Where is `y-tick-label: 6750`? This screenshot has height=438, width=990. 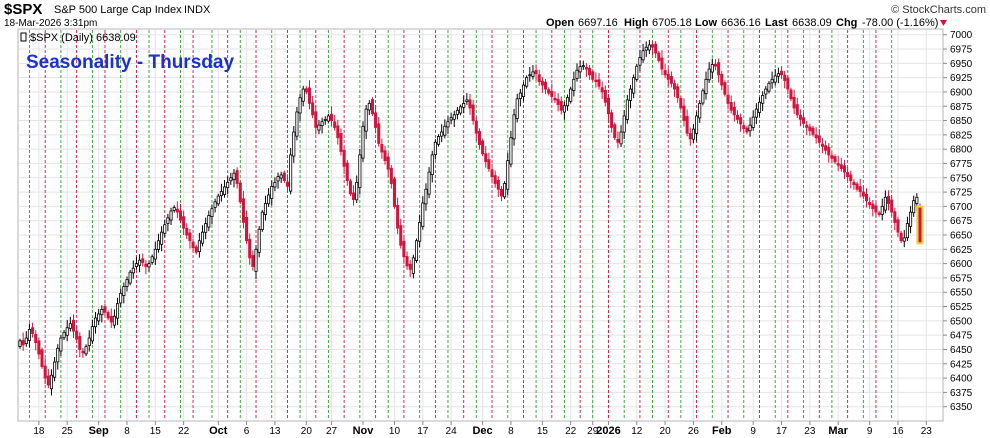
y-tick-label: 6750 is located at coordinates (961, 178).